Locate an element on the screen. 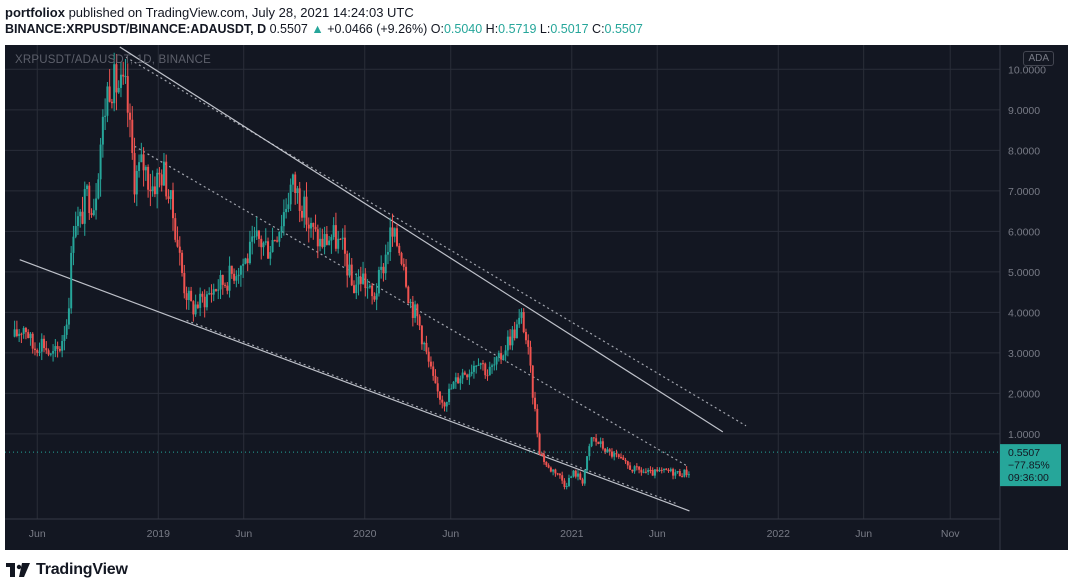 The image size is (1073, 587). open-value: 0.5040 is located at coordinates (463, 29).